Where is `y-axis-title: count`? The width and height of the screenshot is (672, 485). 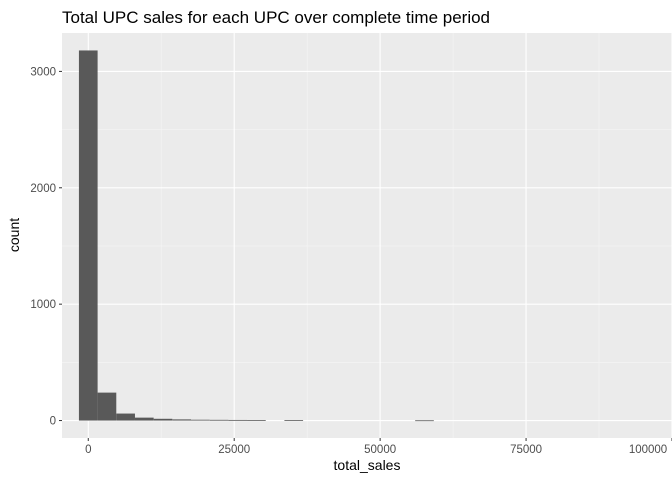 y-axis-title: count is located at coordinates (14, 235).